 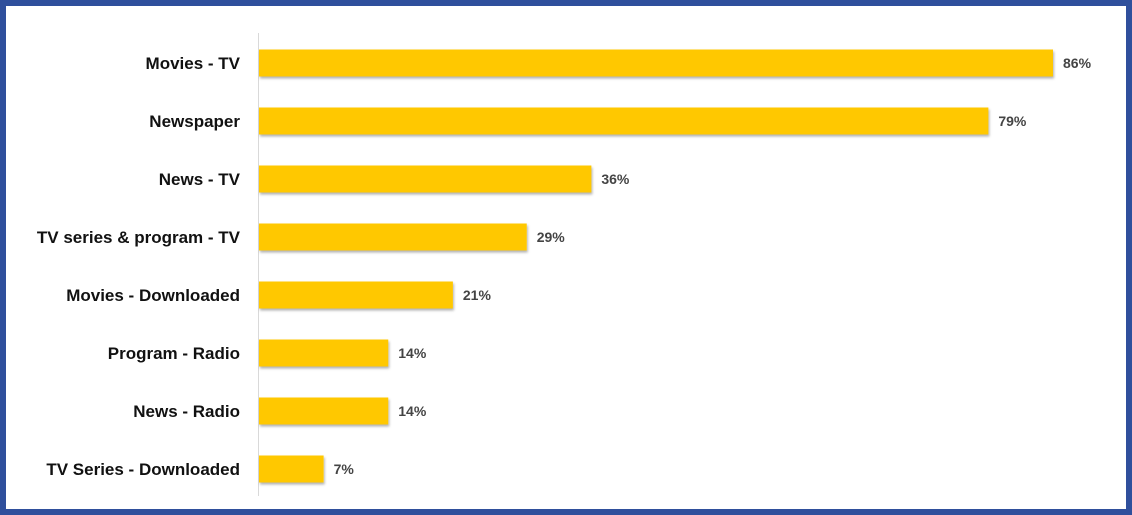 I want to click on category-label: Movies - Downloaded, so click(x=153, y=295).